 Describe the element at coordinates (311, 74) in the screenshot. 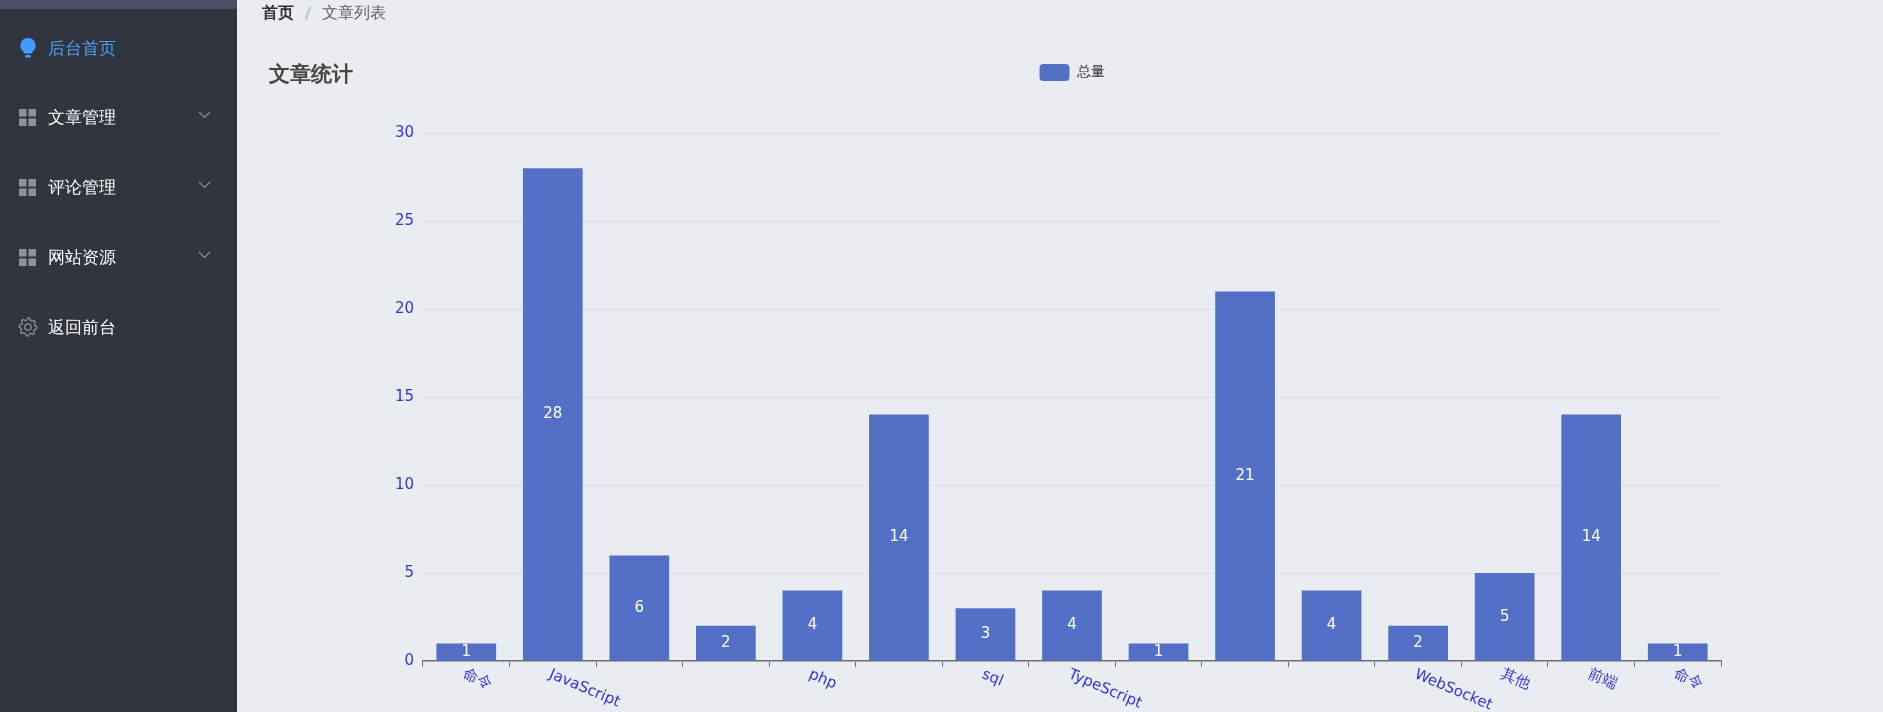

I see `chart-title: 文章统计` at that location.